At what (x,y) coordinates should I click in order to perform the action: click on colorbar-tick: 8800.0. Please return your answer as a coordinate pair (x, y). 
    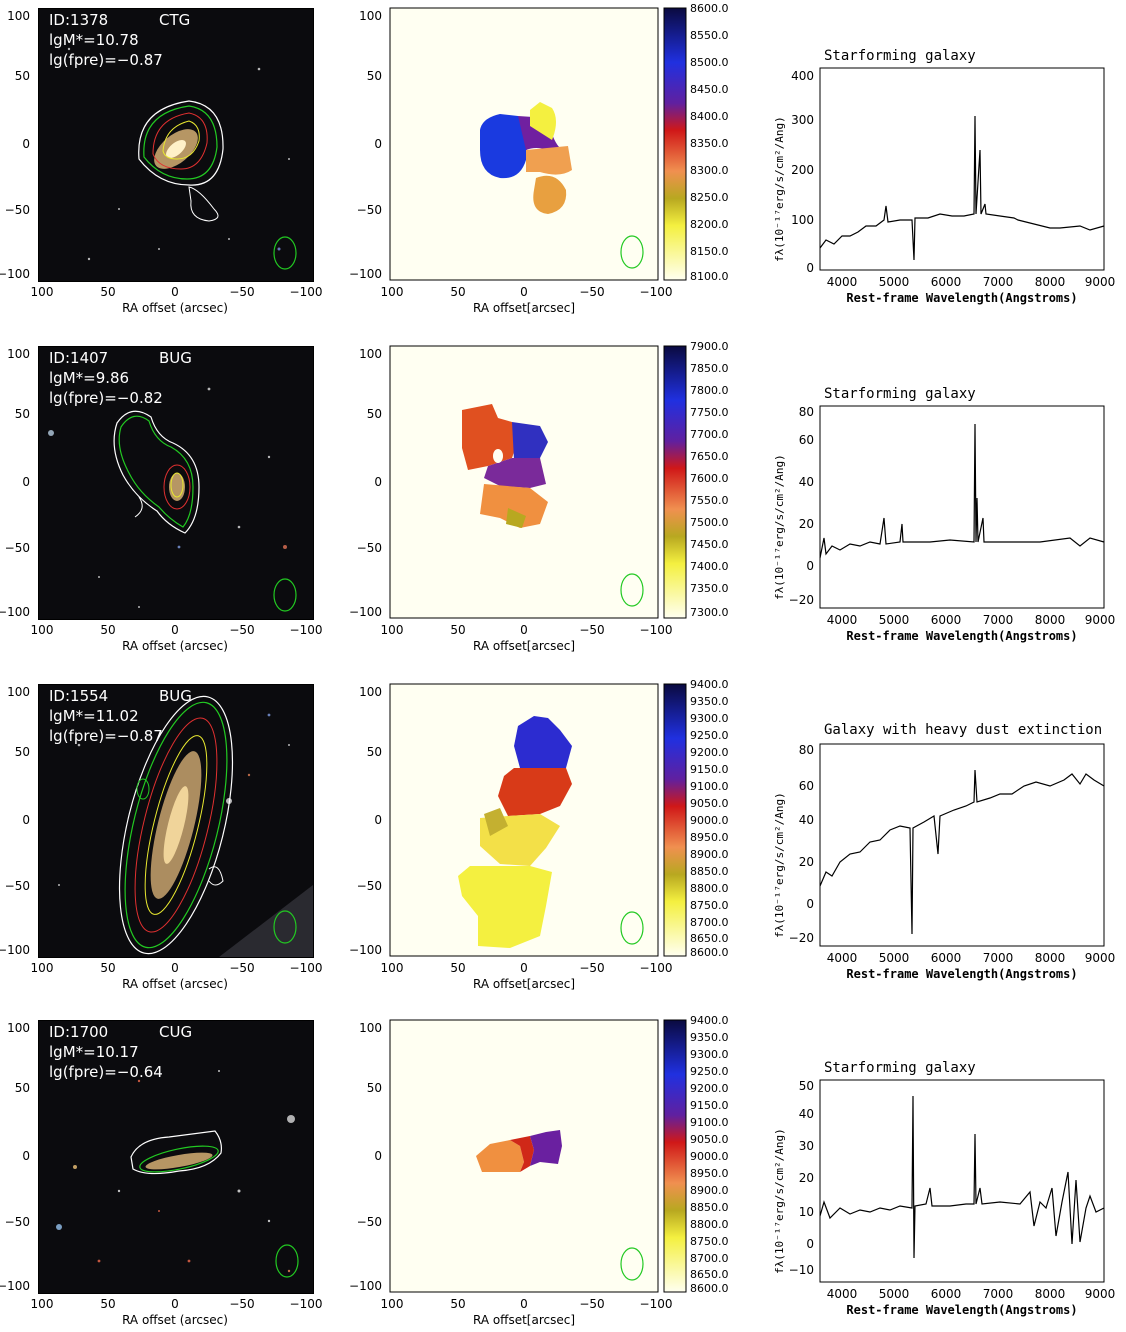
    Looking at the image, I should click on (709, 1224).